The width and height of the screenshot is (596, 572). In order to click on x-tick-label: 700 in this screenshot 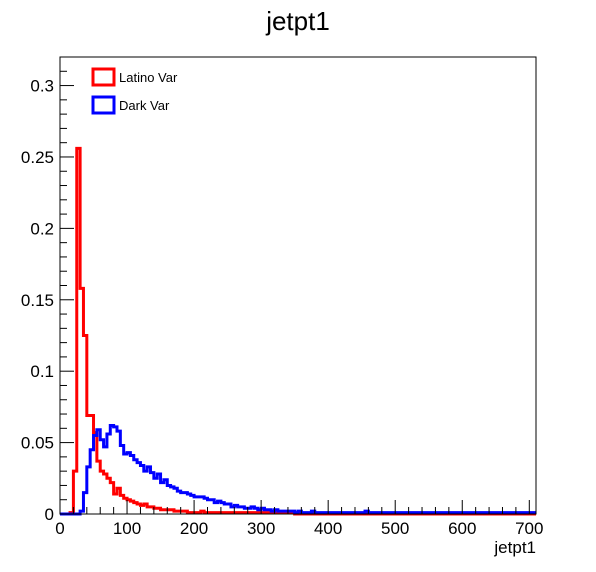, I will do `click(529, 528)`.